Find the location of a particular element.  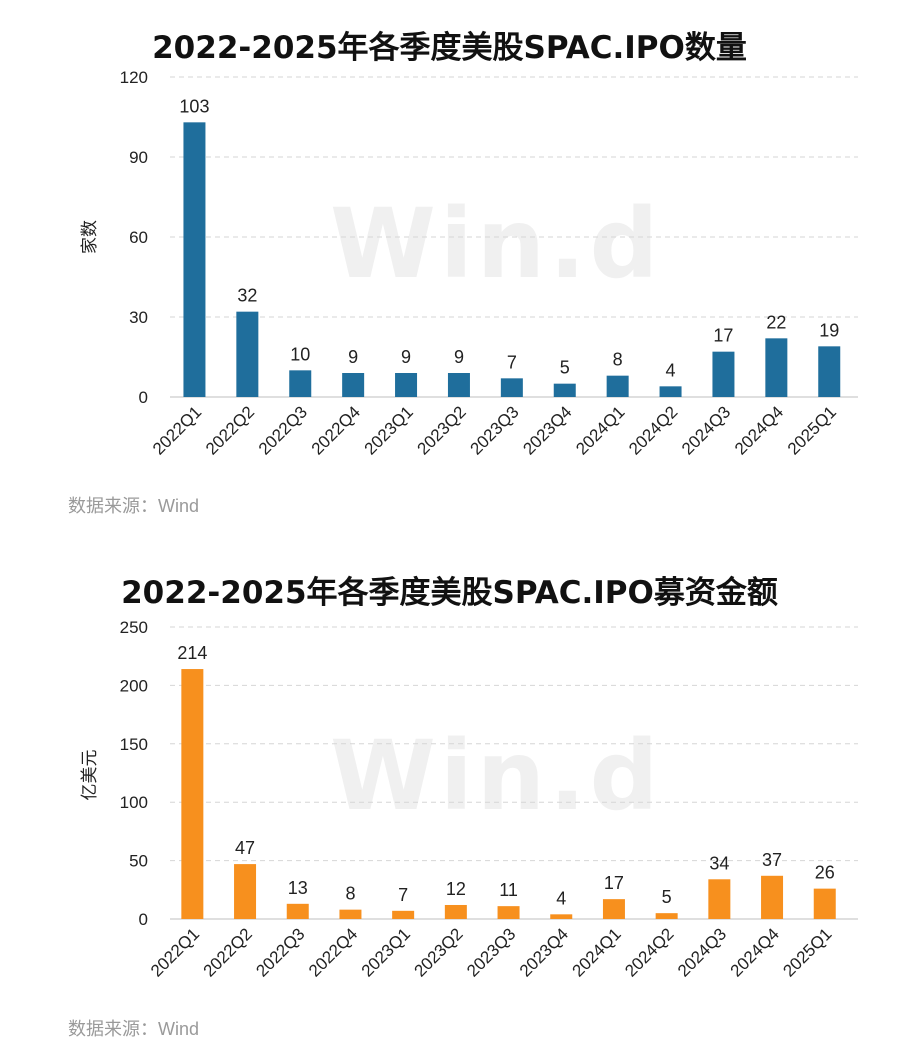

data-label: 11 is located at coordinates (508, 890).